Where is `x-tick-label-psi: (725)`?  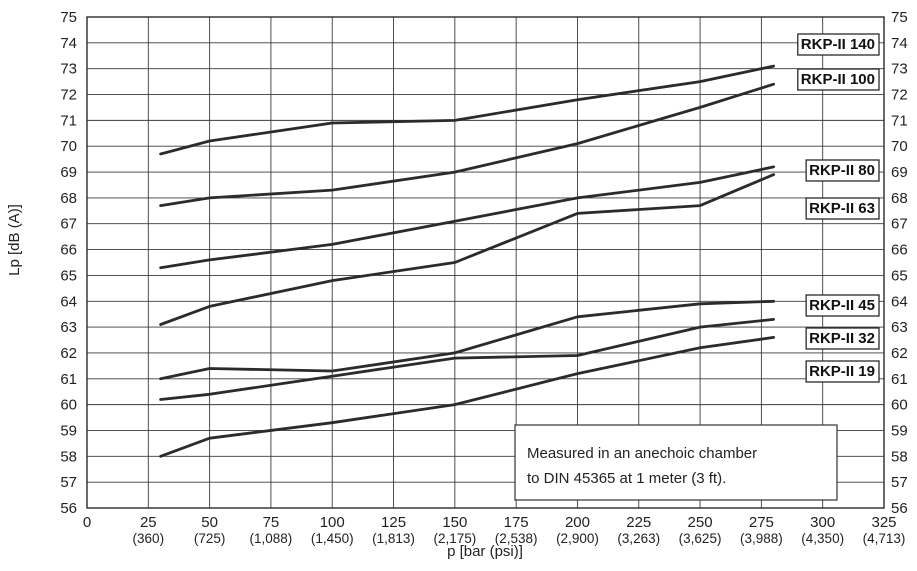
x-tick-label-psi: (725) is located at coordinates (210, 538).